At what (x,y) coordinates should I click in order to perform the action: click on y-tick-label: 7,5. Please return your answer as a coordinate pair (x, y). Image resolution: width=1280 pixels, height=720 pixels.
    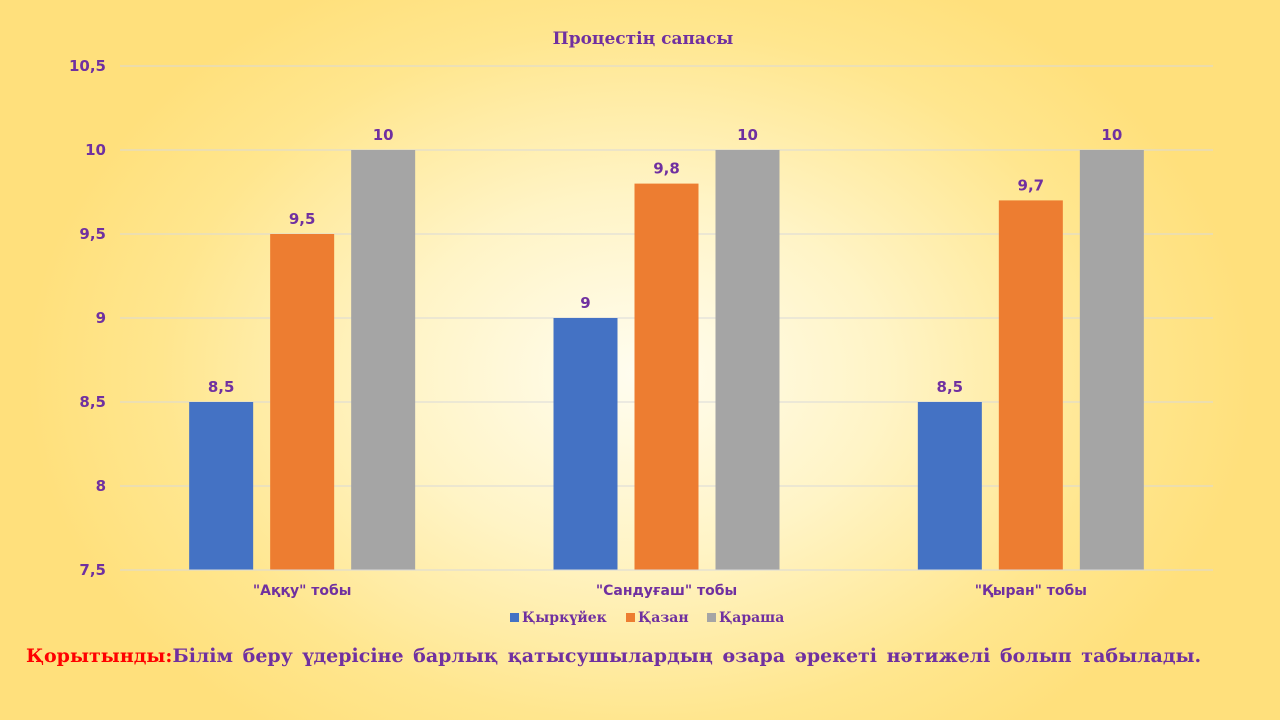
    Looking at the image, I should click on (92, 570).